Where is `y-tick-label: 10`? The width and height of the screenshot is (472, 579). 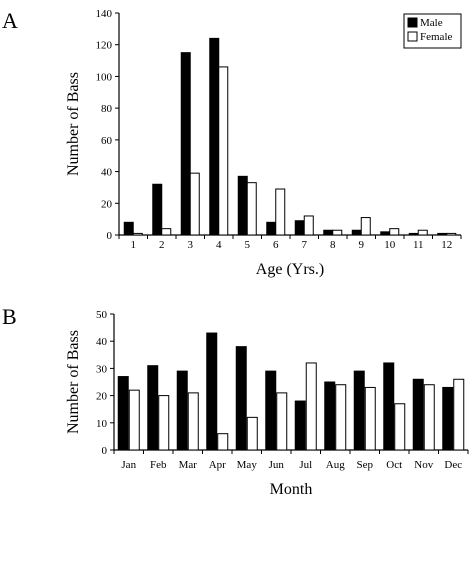
y-tick-label: 10 is located at coordinates (102, 424).